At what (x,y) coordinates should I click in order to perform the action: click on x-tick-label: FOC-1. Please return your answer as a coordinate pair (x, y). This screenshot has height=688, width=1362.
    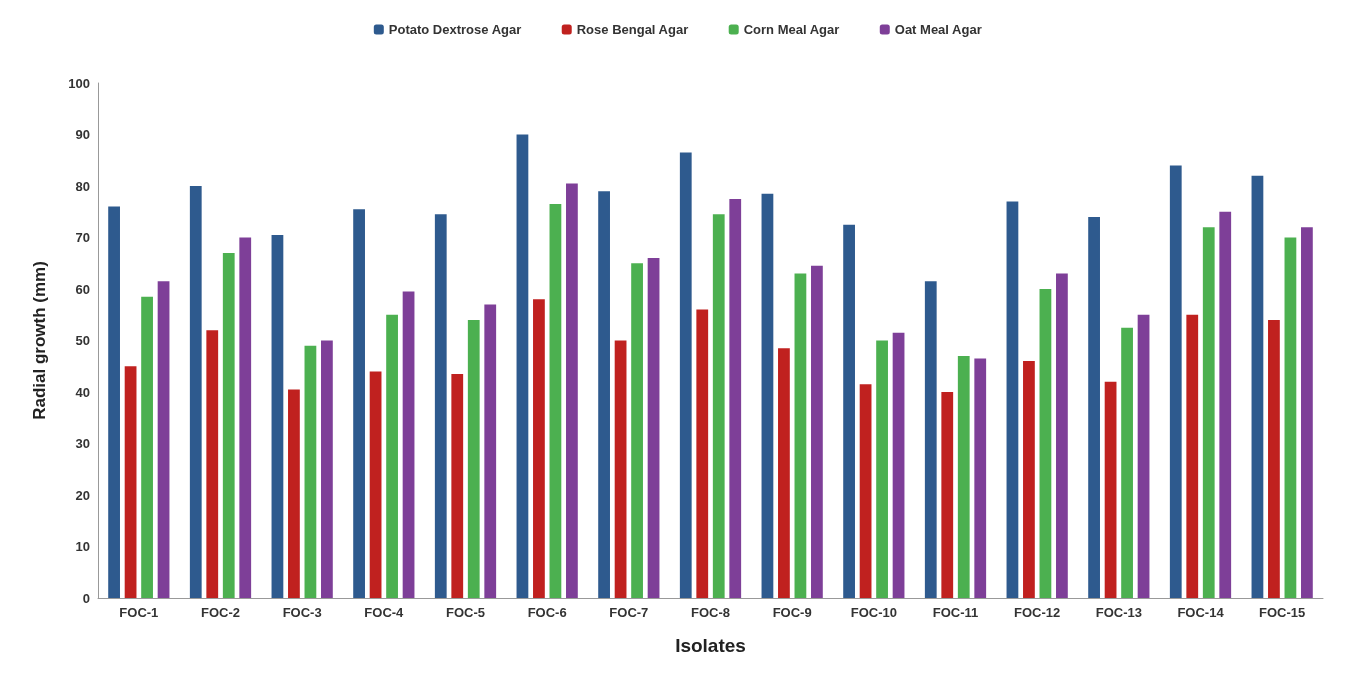
    Looking at the image, I should click on (139, 612).